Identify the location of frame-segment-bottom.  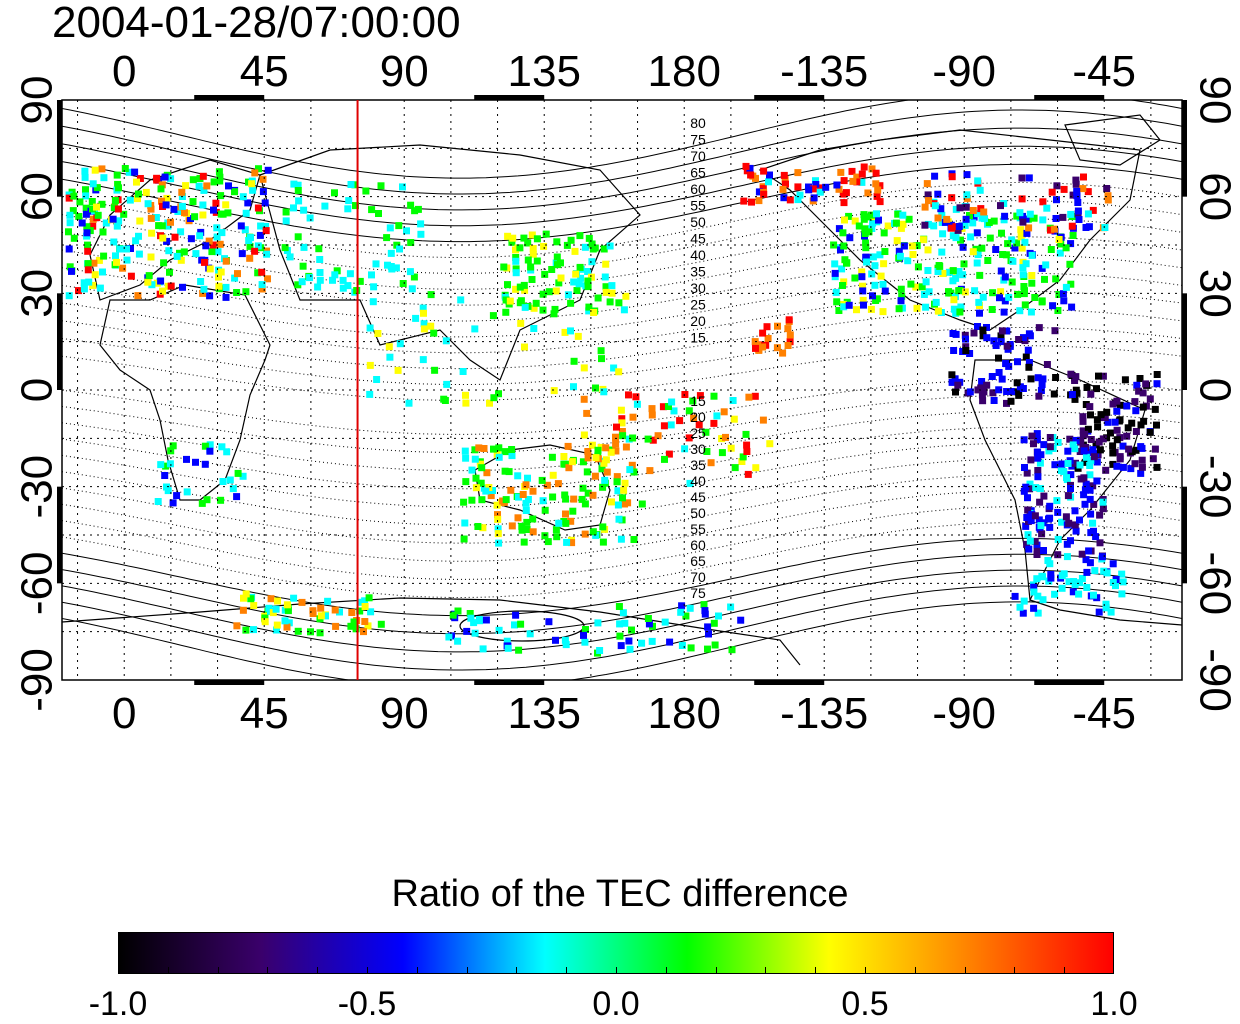
(229, 682).